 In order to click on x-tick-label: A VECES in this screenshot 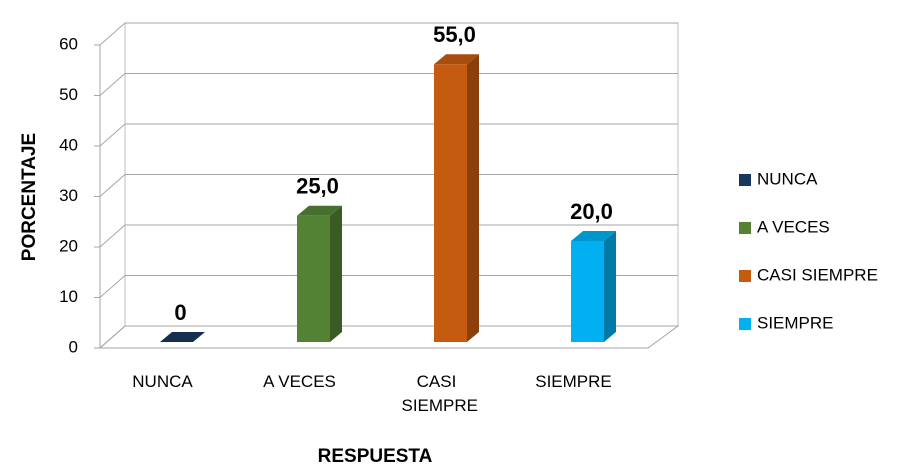, I will do `click(299, 381)`.